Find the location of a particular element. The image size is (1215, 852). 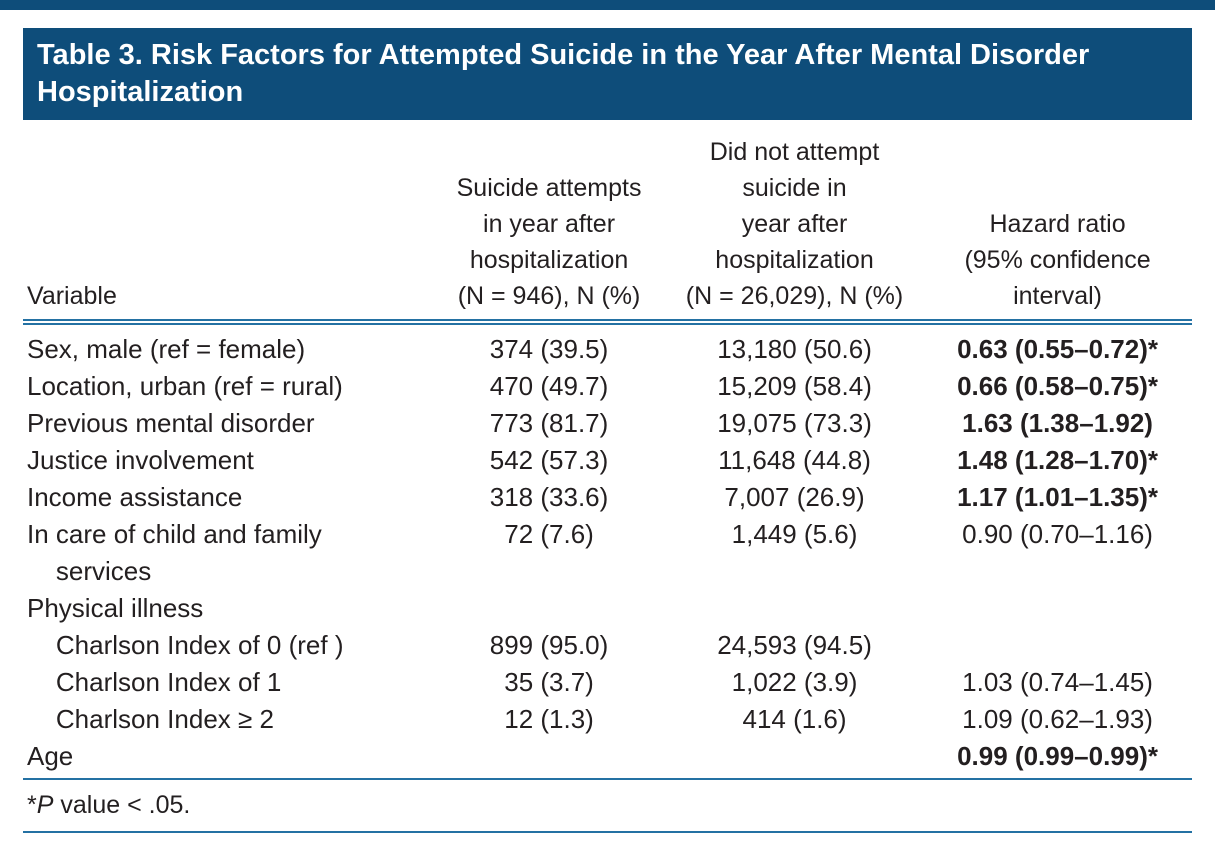

table-footnote: *P value < .05. is located at coordinates (607, 806).